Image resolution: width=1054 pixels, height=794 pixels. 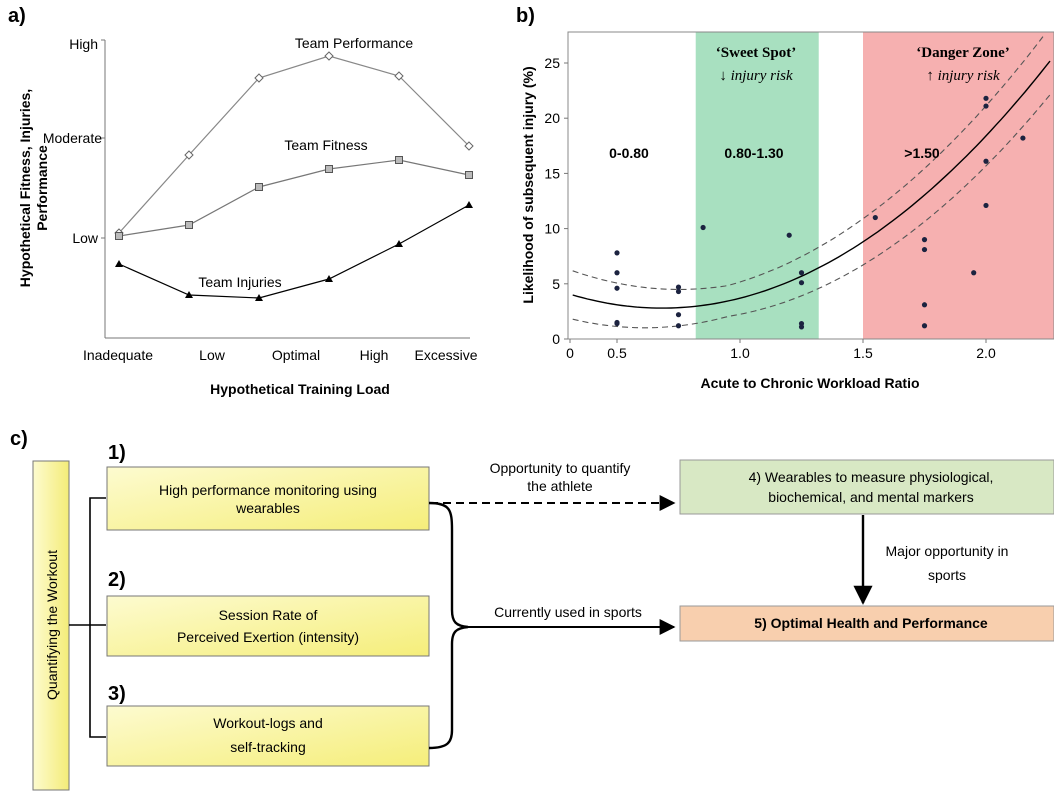 What do you see at coordinates (560, 468) in the screenshot?
I see `dashed-arrow-label-1: Opportunity to quantify` at bounding box center [560, 468].